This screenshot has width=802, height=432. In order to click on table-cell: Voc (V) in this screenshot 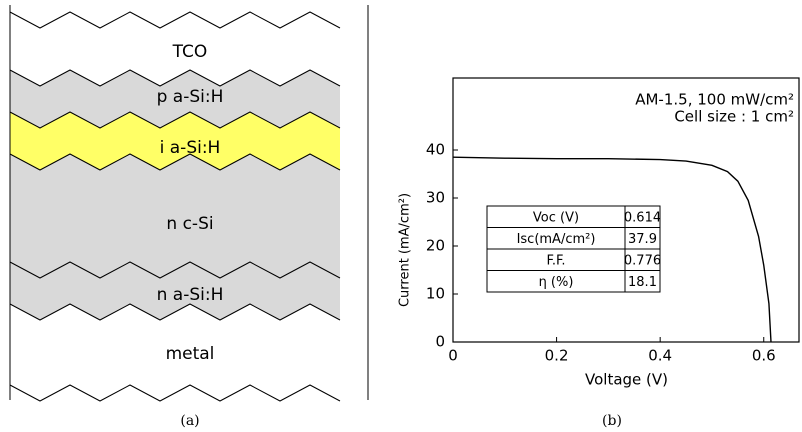, I will do `click(556, 217)`.